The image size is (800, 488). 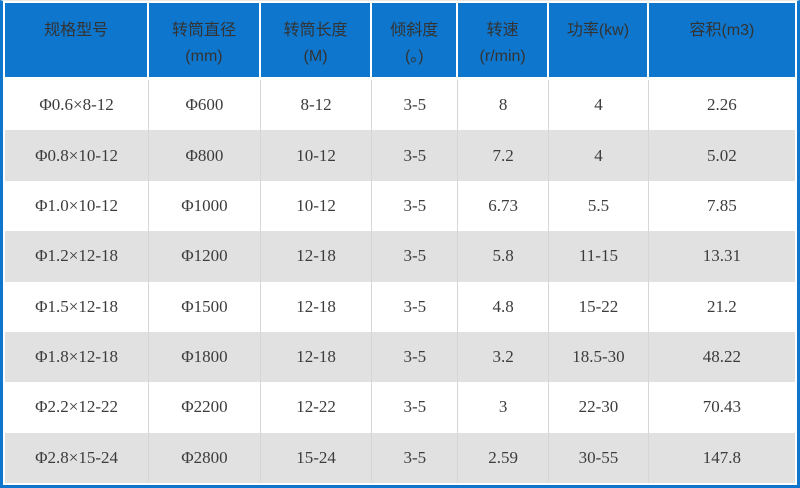 What do you see at coordinates (77, 105) in the screenshot?
I see `table-cell: Φ0.6×8-12` at bounding box center [77, 105].